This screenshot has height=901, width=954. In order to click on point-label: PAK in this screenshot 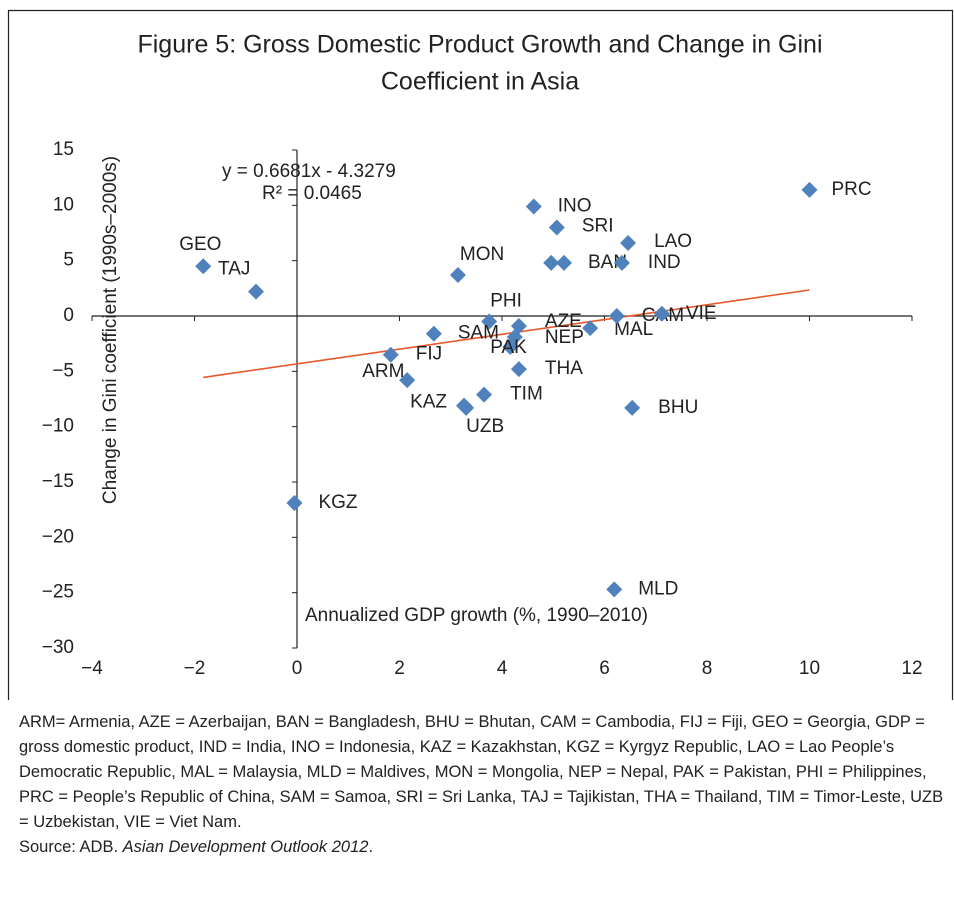, I will do `click(508, 347)`.